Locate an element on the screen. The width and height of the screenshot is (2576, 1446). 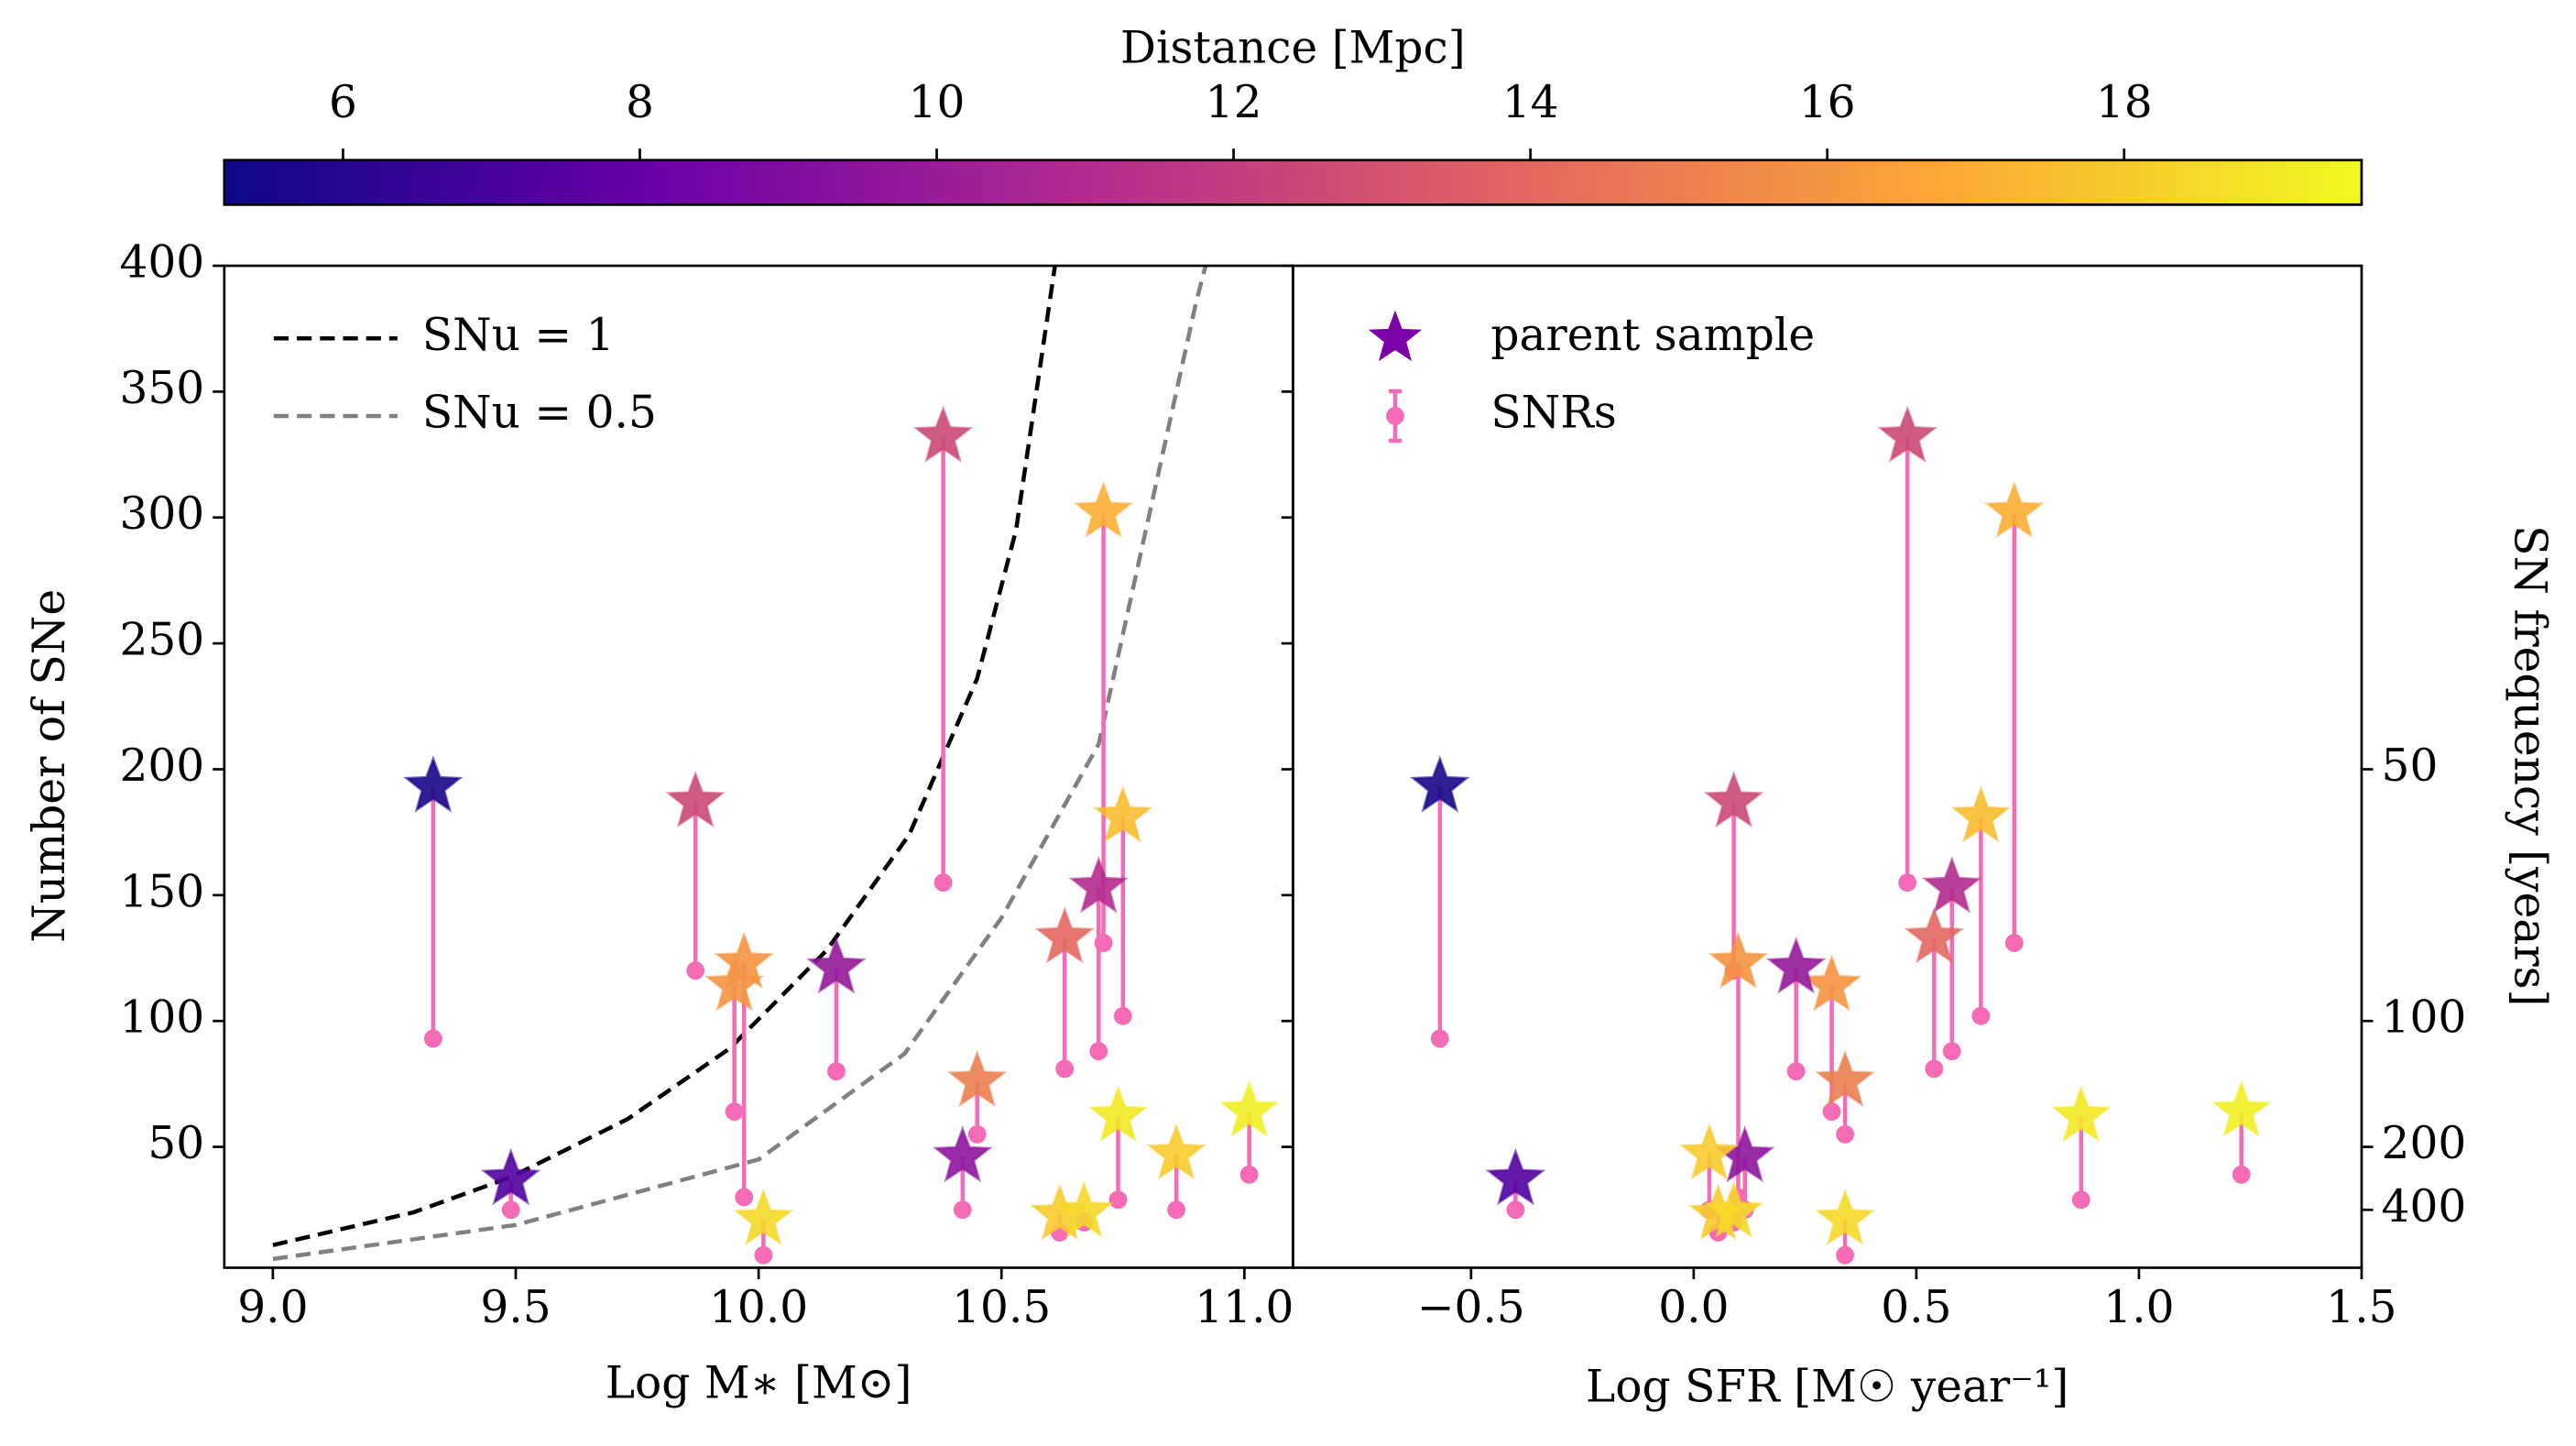
y-tick-label: 400 is located at coordinates (162, 263).